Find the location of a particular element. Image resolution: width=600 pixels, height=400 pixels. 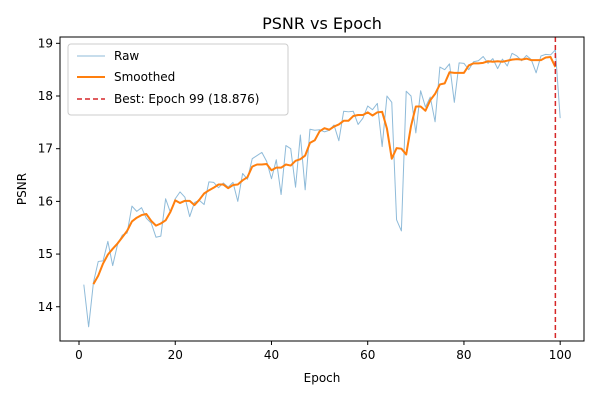

legend: Raw Smoothed Best: Epoch 99 (18.876) is located at coordinates (178, 79).